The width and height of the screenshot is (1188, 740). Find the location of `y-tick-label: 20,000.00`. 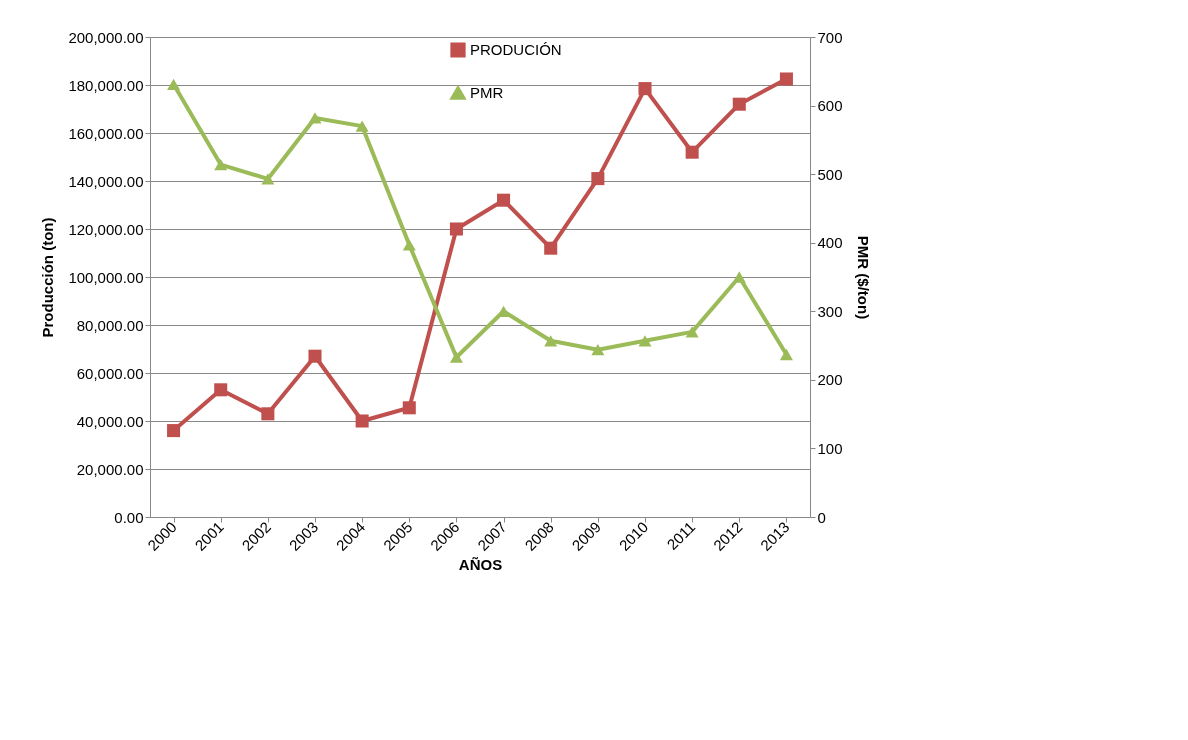

y-tick-label: 20,000.00 is located at coordinates (110, 469).